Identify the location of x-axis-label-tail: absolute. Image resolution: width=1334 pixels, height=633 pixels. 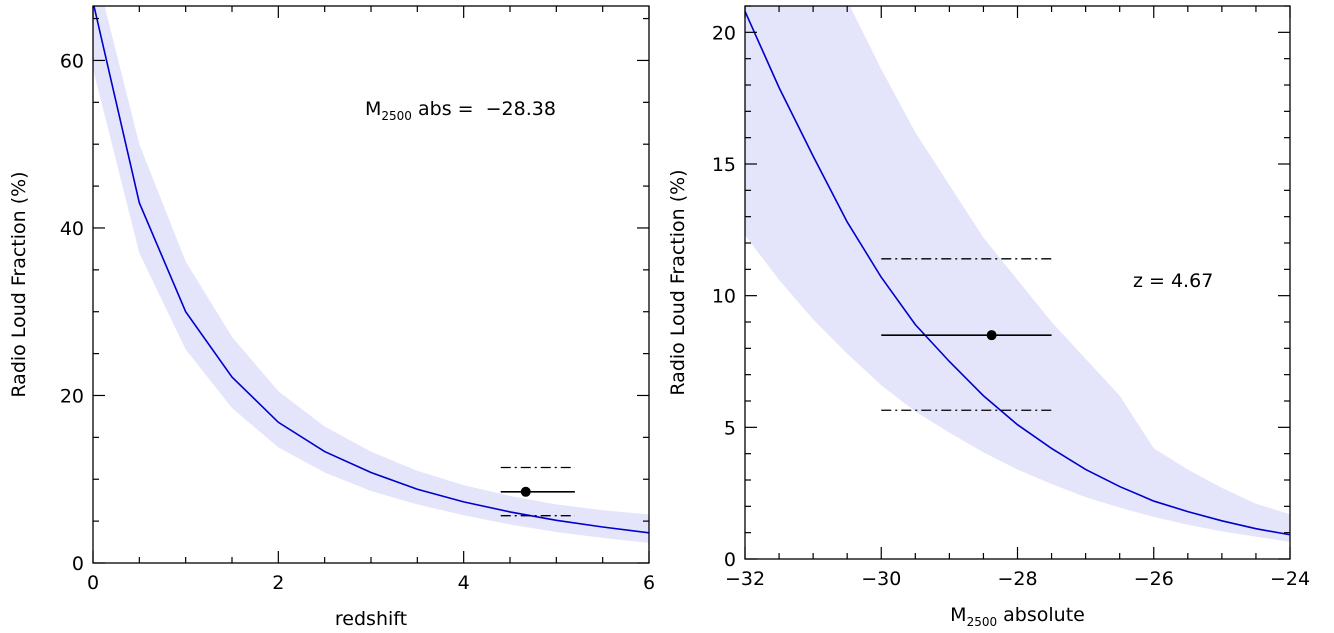
(1041, 615).